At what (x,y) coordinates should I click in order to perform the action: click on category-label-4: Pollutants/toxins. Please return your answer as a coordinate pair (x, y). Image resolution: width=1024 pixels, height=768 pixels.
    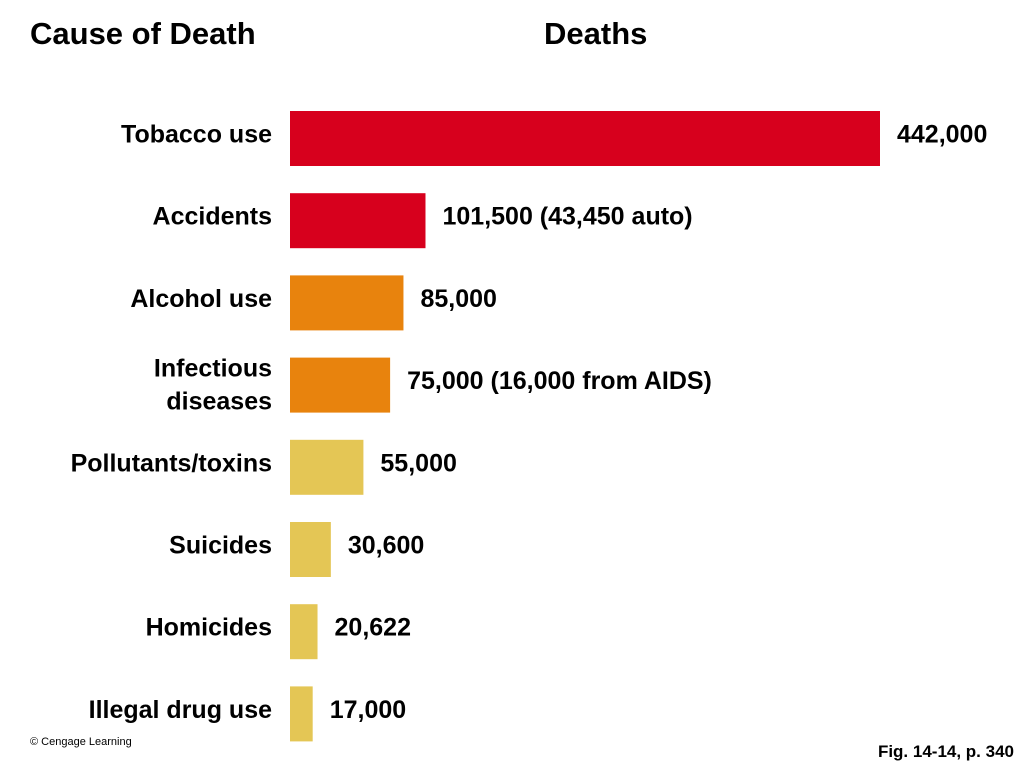
    Looking at the image, I should click on (171, 463).